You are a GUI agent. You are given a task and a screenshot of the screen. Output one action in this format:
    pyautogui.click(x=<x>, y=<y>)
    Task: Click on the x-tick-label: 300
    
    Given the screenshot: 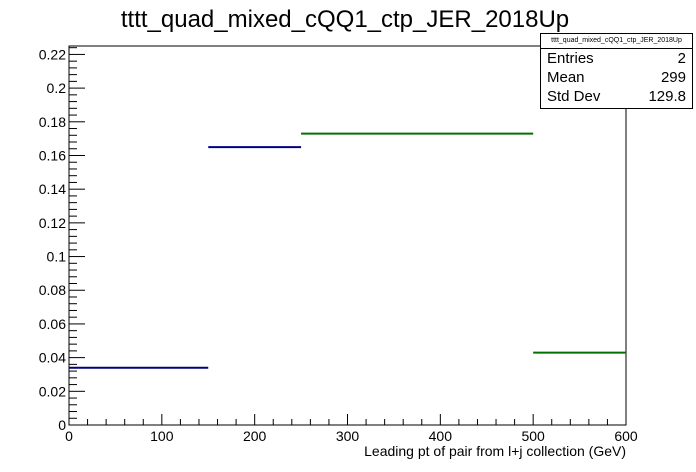 What is the action you would take?
    pyautogui.click(x=348, y=436)
    